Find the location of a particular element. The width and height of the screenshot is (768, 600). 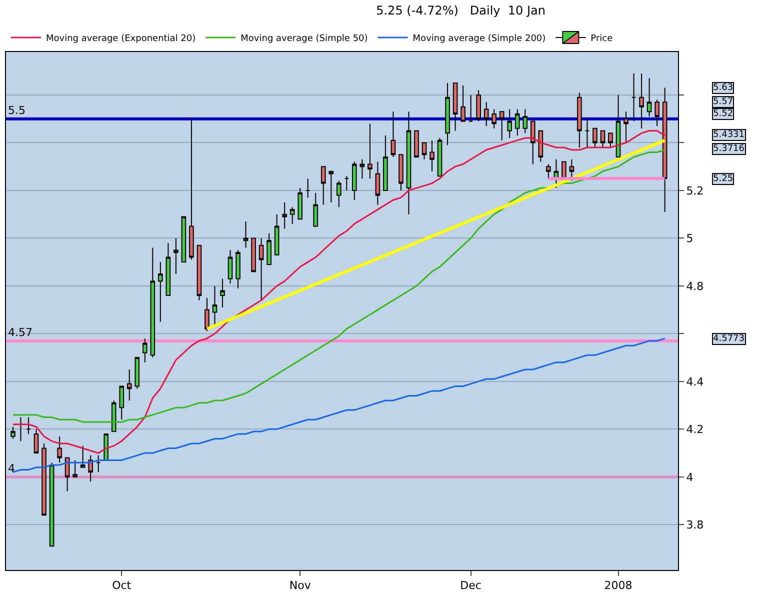

y-tick-label: 3.8 is located at coordinates (695, 525).